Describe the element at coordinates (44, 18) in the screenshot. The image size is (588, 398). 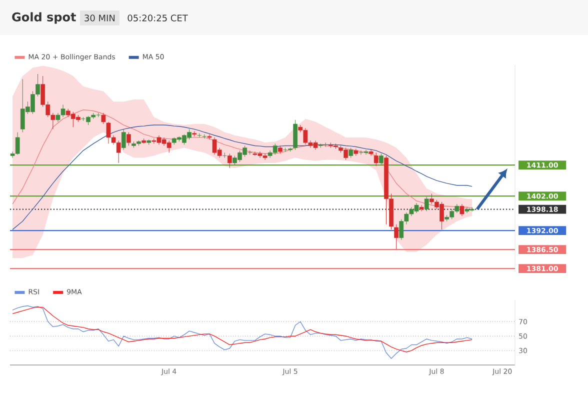
I see `chart-title: Gold spot` at that location.